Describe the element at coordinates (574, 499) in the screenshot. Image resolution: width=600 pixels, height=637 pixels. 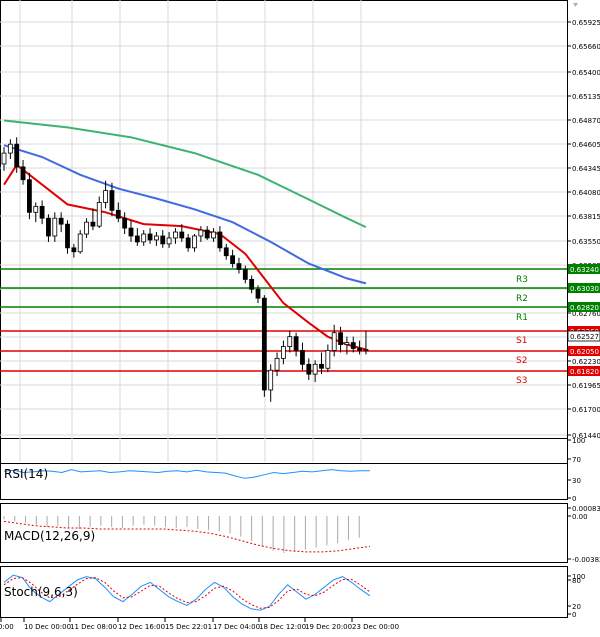
I see `sub-tick-label: 0` at that location.